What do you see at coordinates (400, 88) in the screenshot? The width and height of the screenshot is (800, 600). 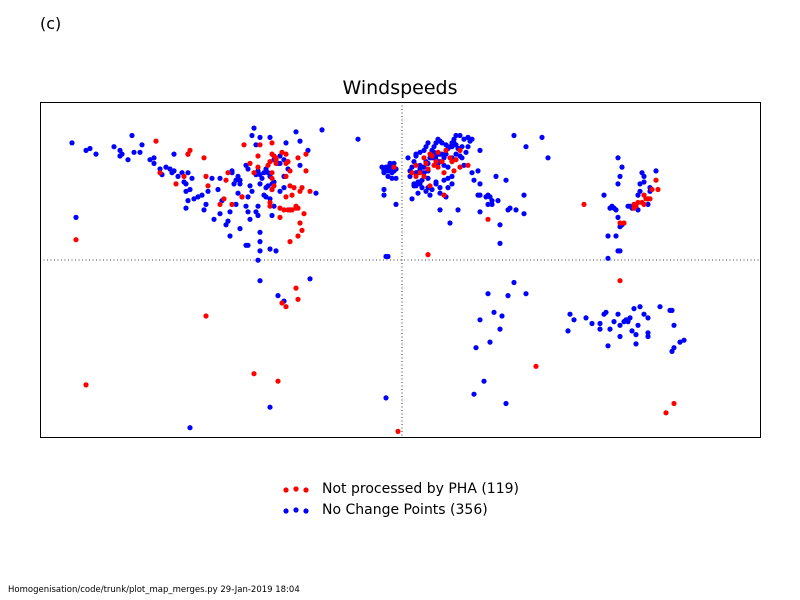 I see `chart-title: Windspeeds` at bounding box center [400, 88].